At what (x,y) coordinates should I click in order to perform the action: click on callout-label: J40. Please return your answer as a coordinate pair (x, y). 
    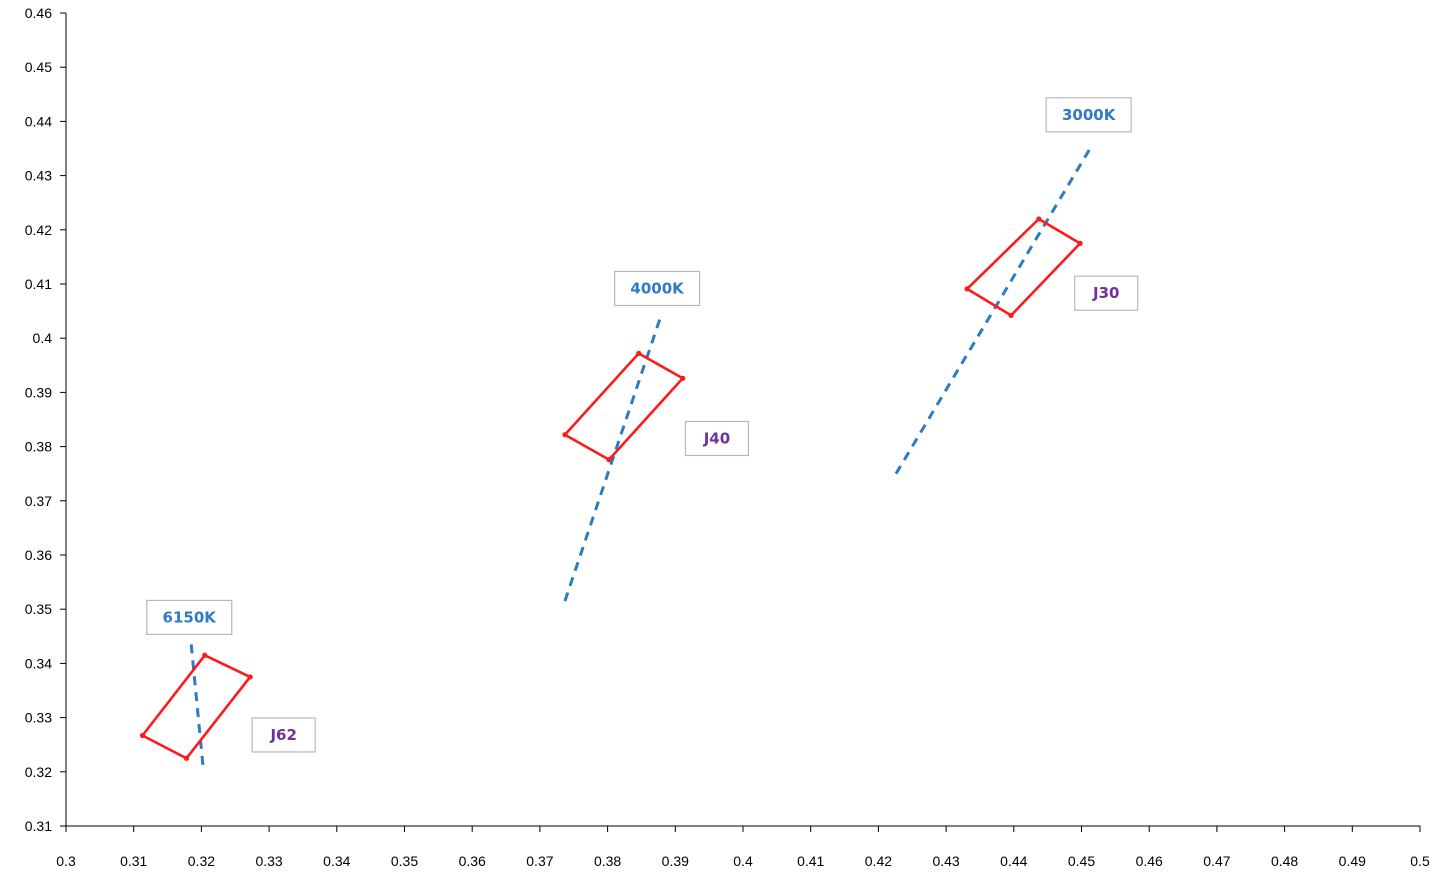
    Looking at the image, I should click on (716, 438).